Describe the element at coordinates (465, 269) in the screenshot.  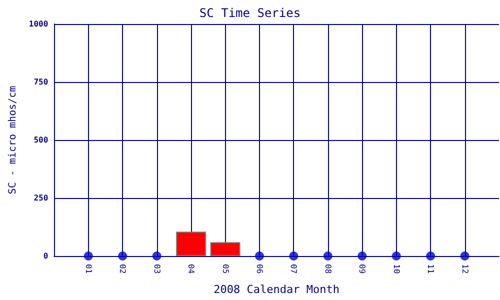
I see `x-tick-label: 12` at that location.